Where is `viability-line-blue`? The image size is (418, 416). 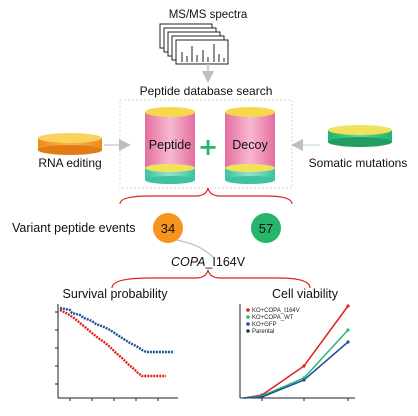 viability-line-blue is located at coordinates (296, 370).